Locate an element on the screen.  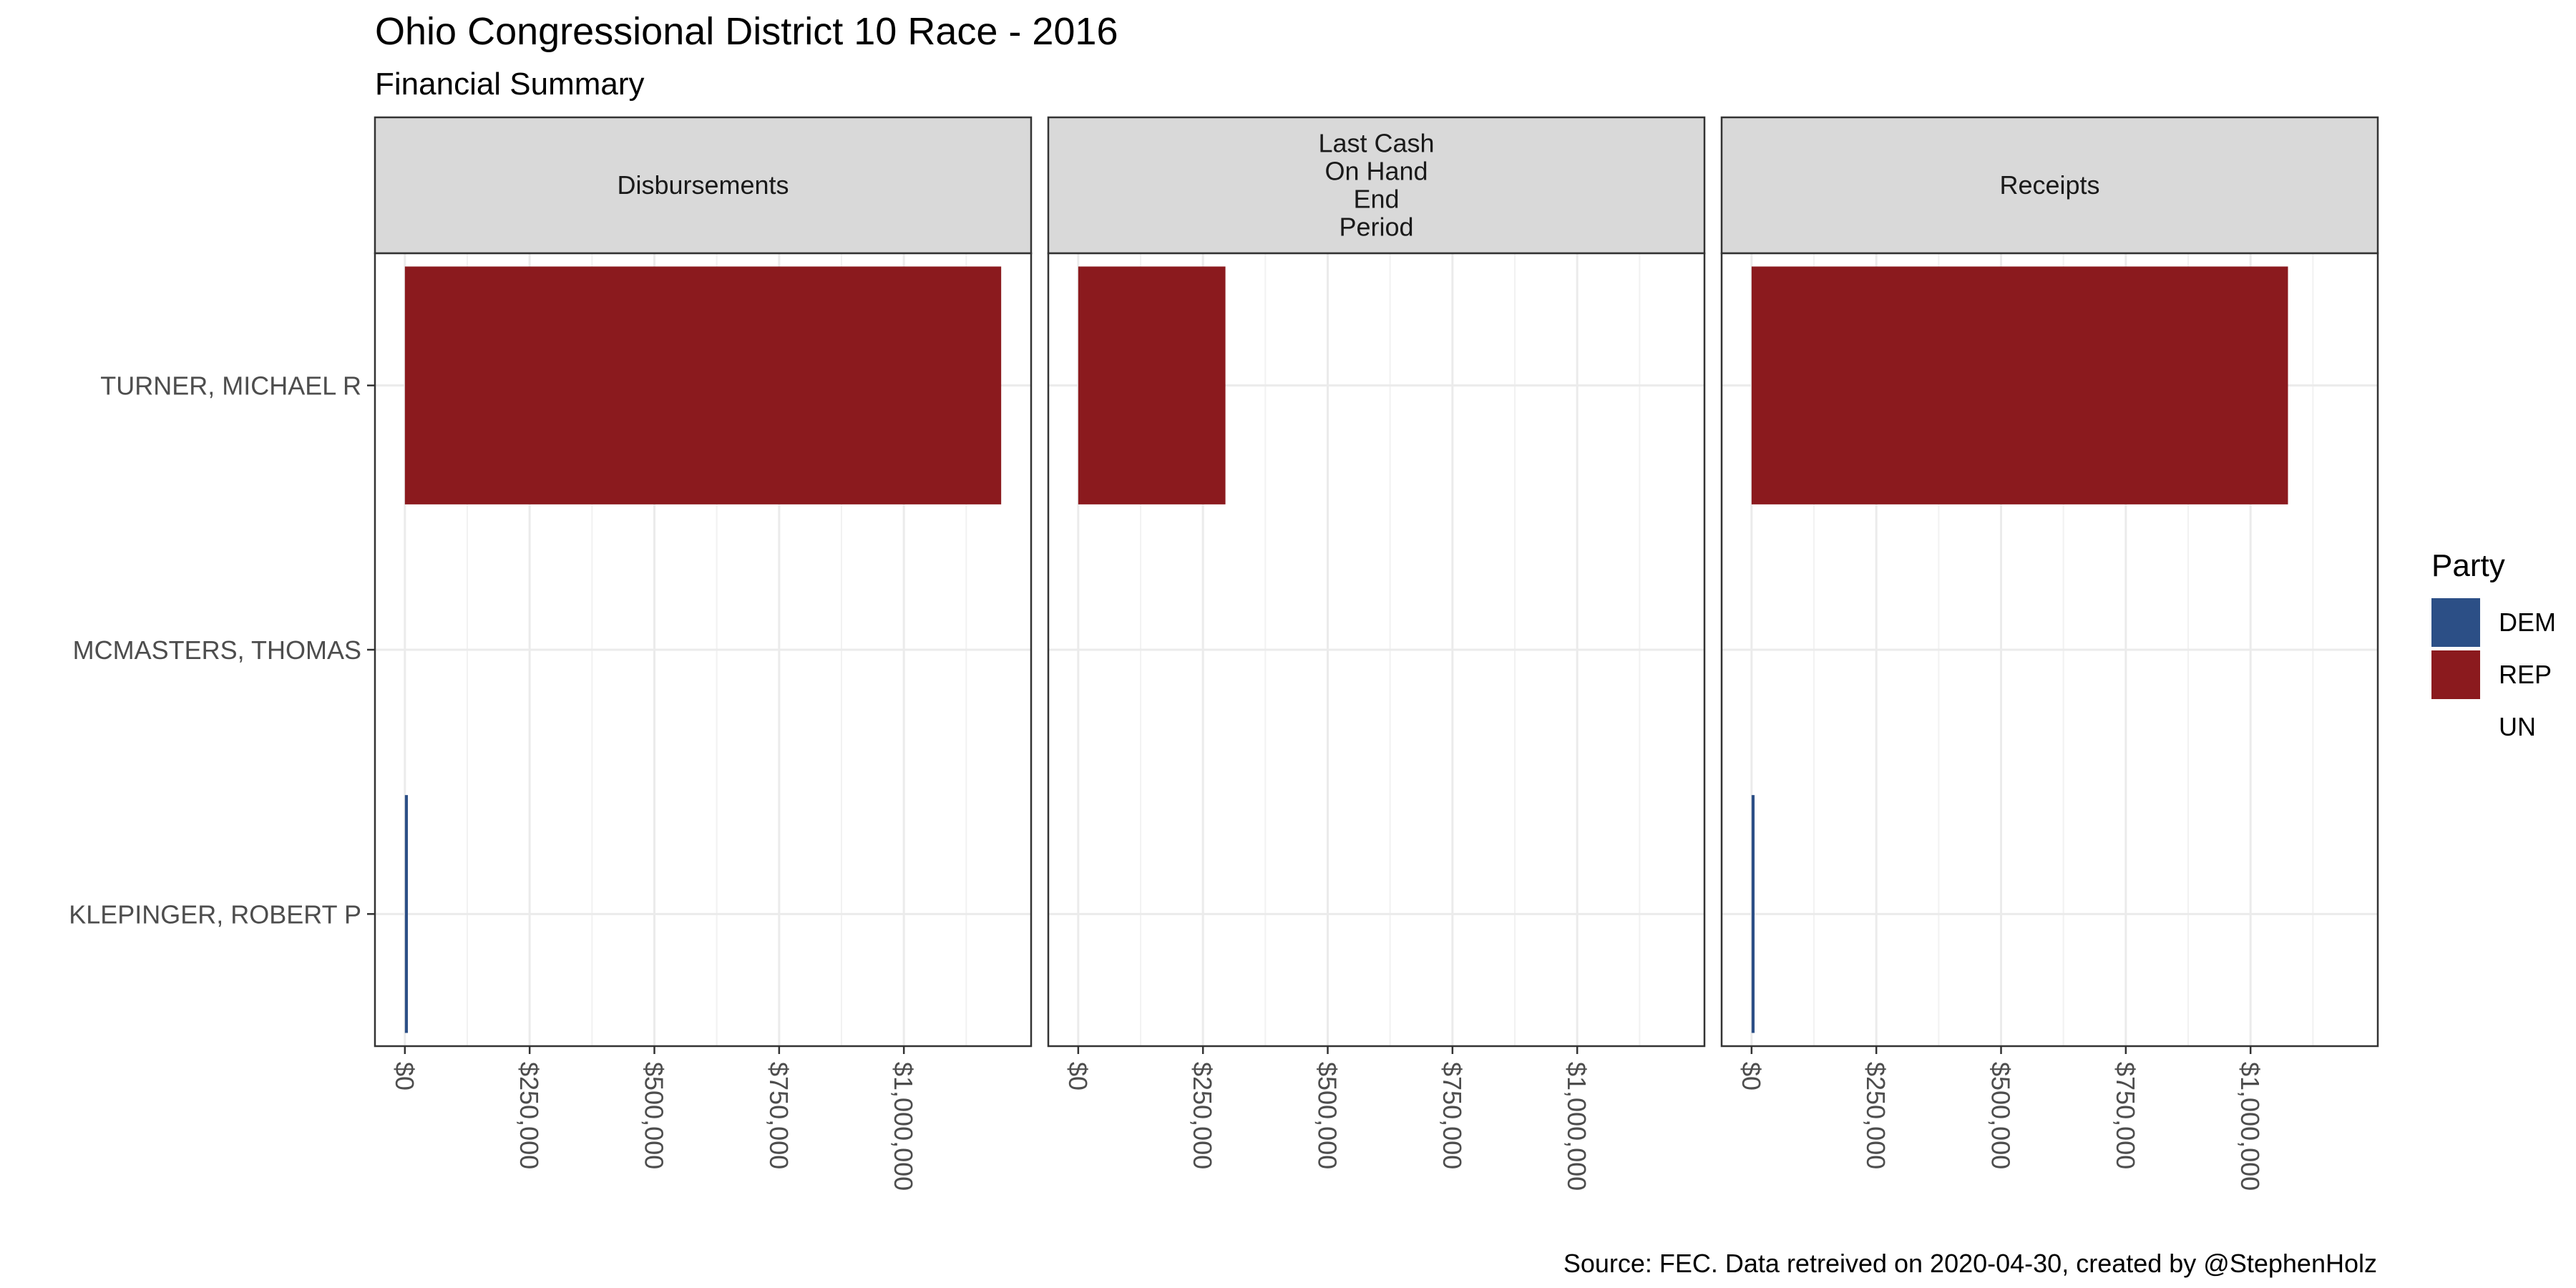
facet-label: On Hand is located at coordinates (1376, 171).